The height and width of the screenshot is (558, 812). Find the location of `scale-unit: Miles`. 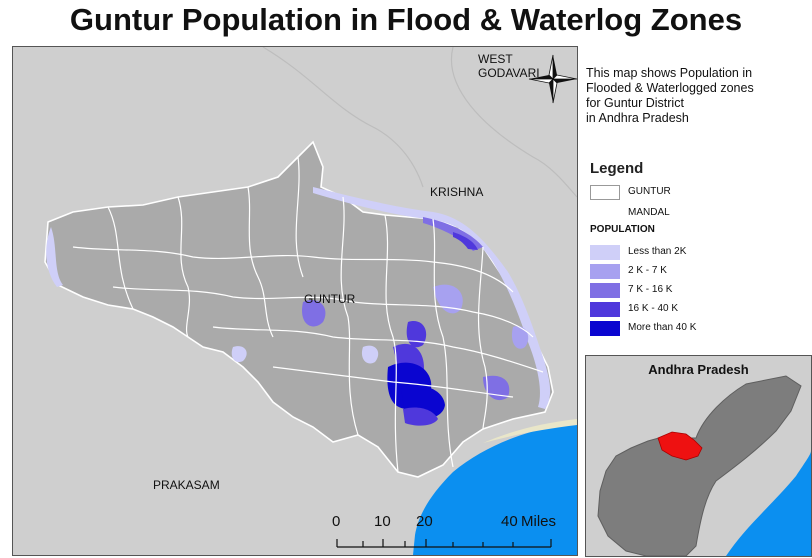

scale-unit: Miles is located at coordinates (539, 521).